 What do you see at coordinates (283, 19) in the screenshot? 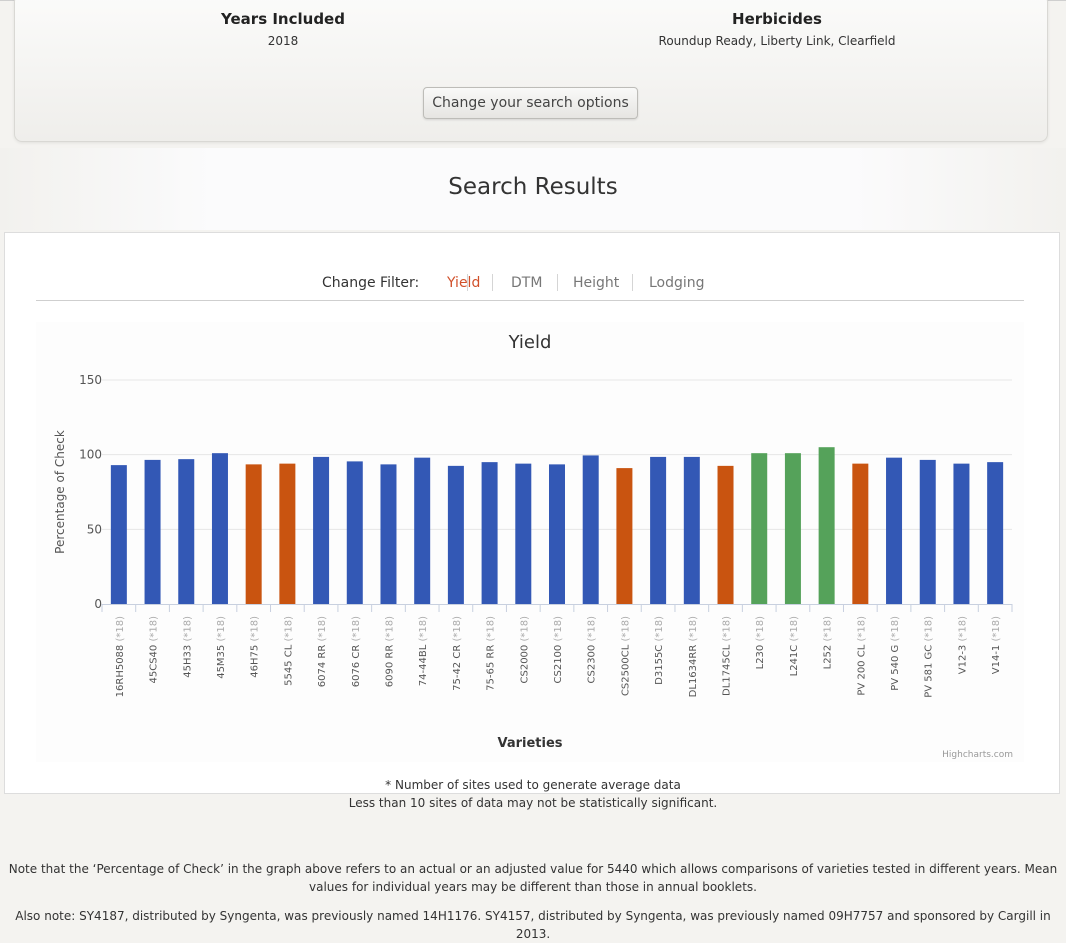
I see `years-included-title: Years Included` at bounding box center [283, 19].